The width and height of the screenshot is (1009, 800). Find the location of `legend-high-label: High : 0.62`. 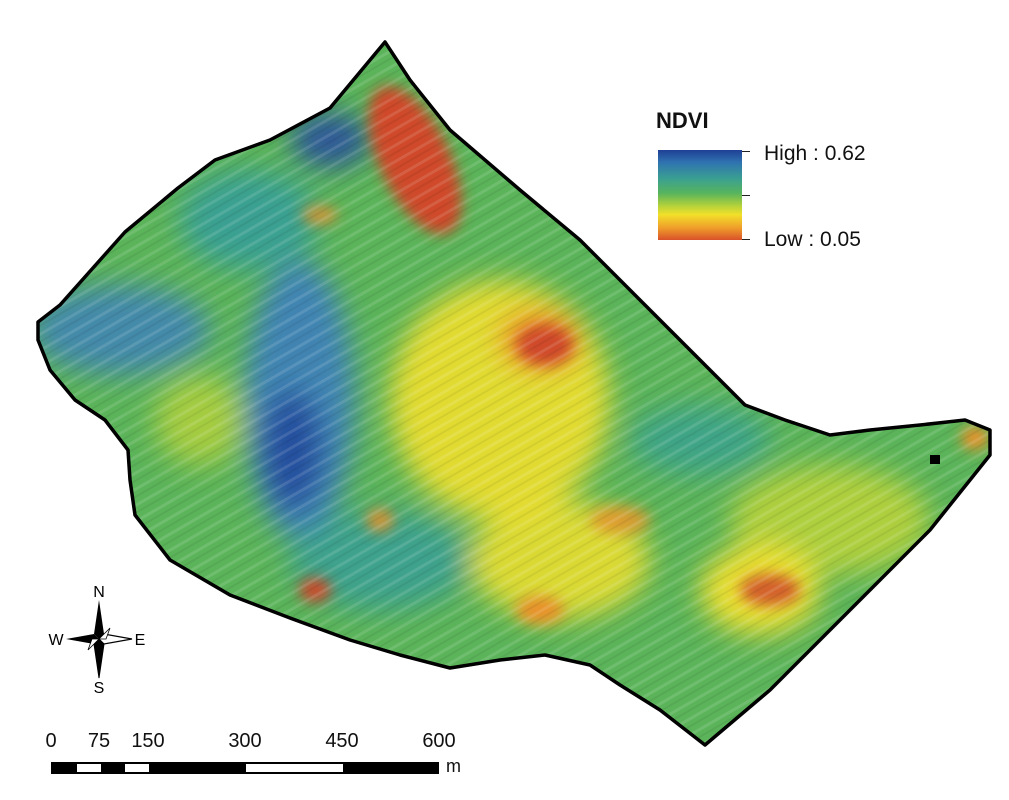

legend-high-label: High : 0.62 is located at coordinates (815, 153).